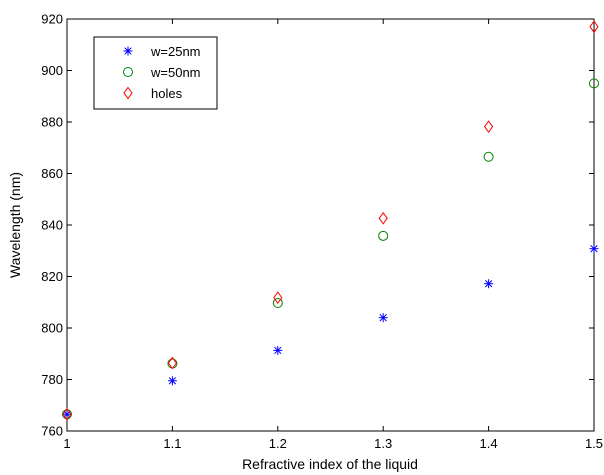 The image size is (604, 475). I want to click on y-tick-label: 840, so click(52, 225).